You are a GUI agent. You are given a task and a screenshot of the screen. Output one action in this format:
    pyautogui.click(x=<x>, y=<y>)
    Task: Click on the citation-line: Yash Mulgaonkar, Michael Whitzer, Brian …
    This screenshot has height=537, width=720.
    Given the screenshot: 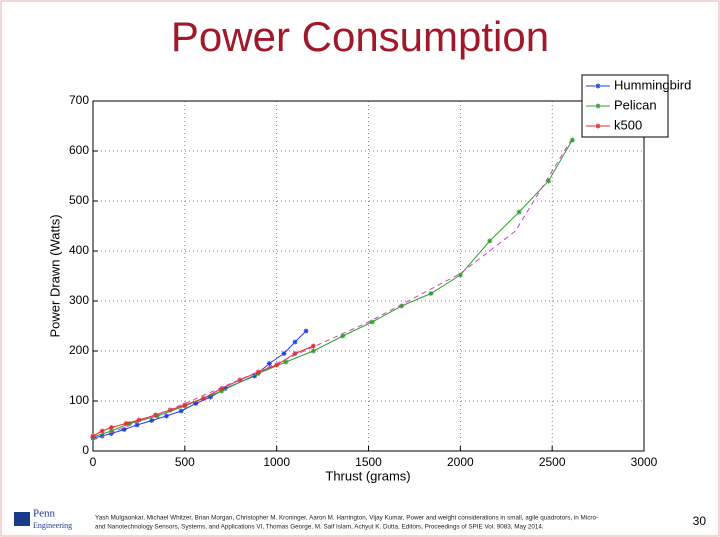 What is the action you would take?
    pyautogui.click(x=346, y=518)
    